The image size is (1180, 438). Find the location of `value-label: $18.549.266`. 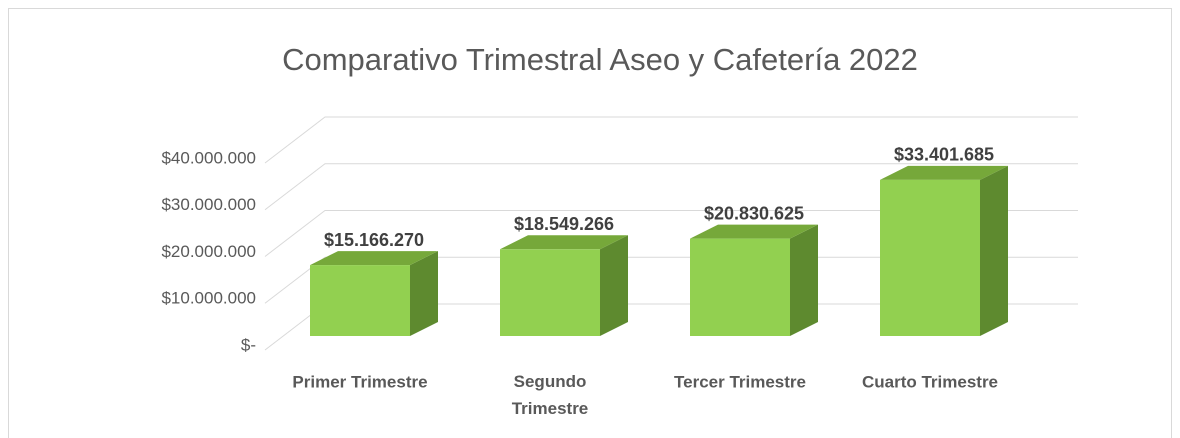

value-label: $18.549.266 is located at coordinates (564, 224).